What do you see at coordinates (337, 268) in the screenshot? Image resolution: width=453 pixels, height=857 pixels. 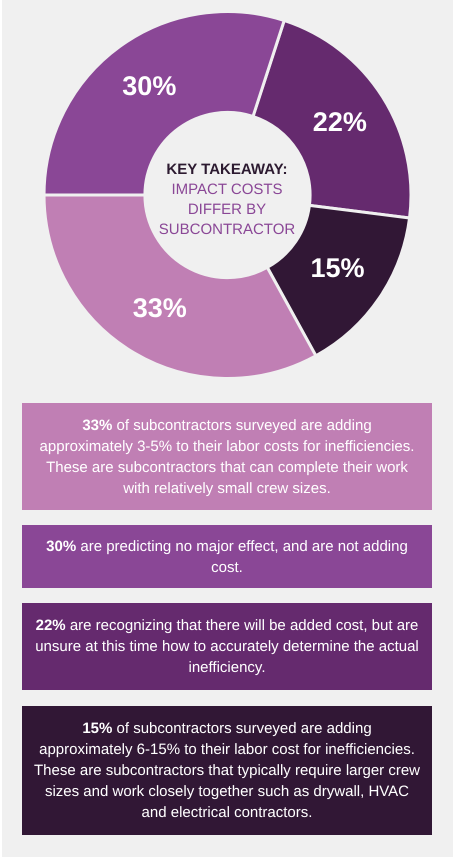 I see `data-label: 15%` at bounding box center [337, 268].